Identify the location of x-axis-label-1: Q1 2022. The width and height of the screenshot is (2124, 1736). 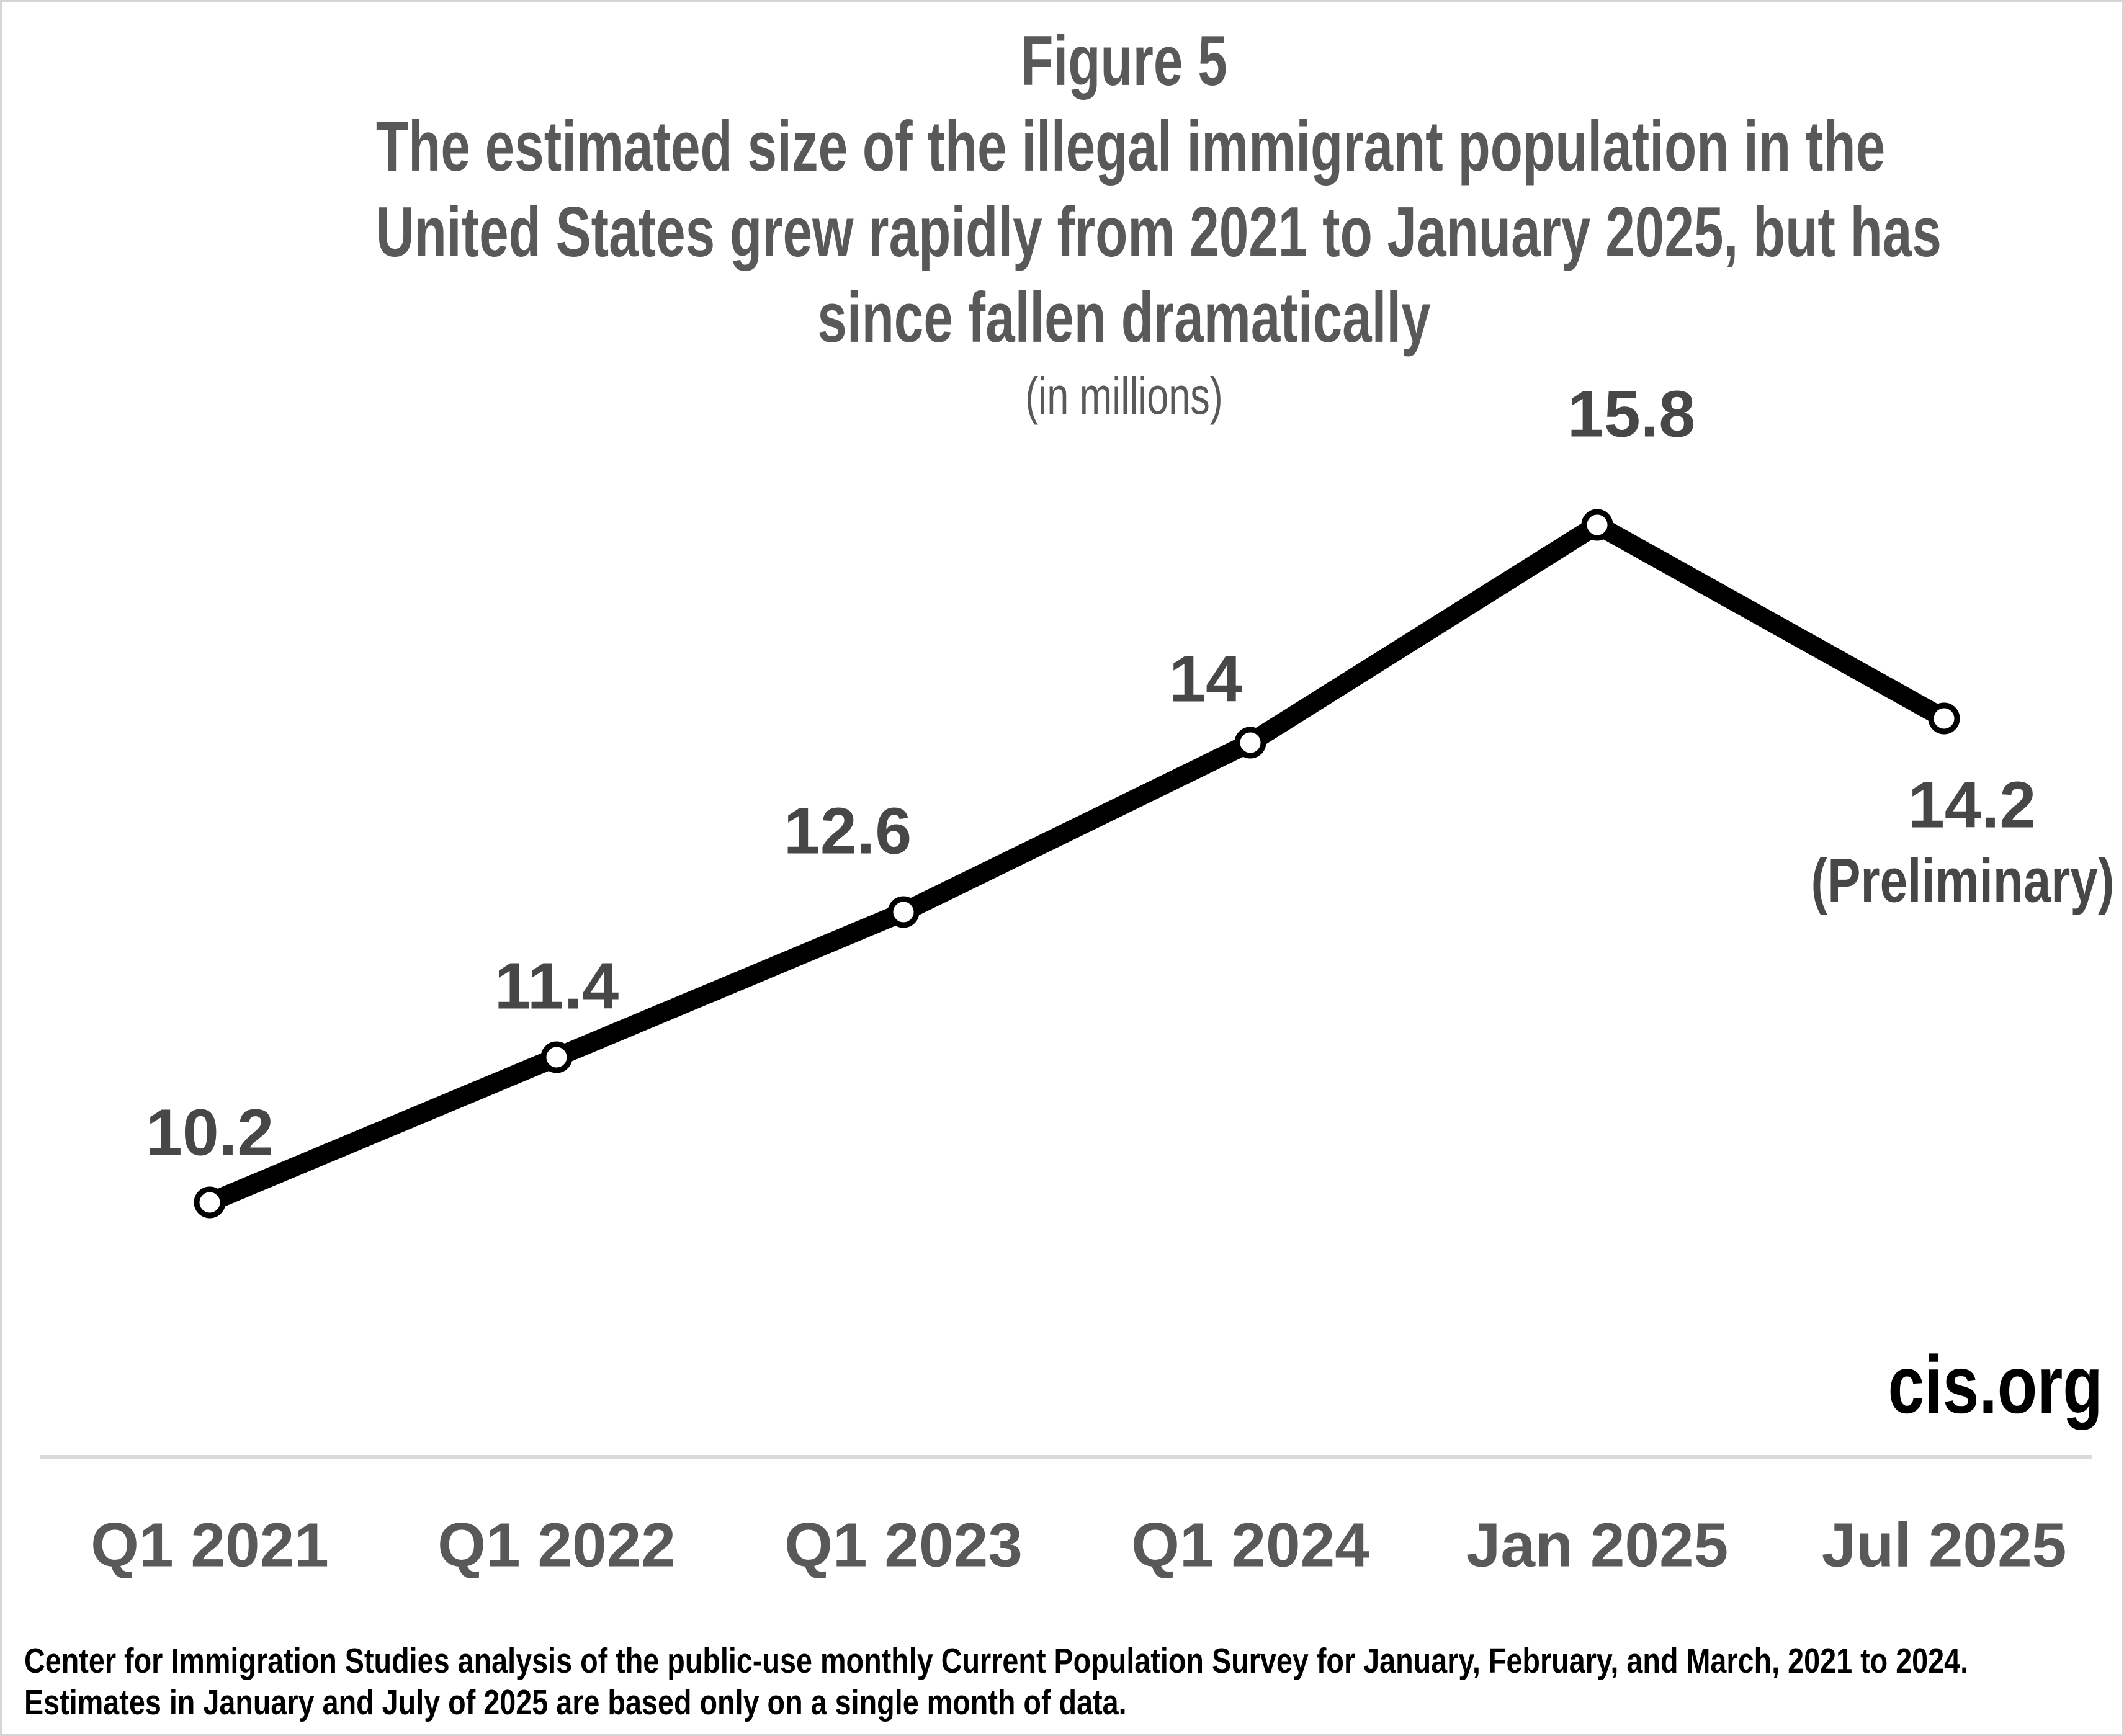
(556, 1545).